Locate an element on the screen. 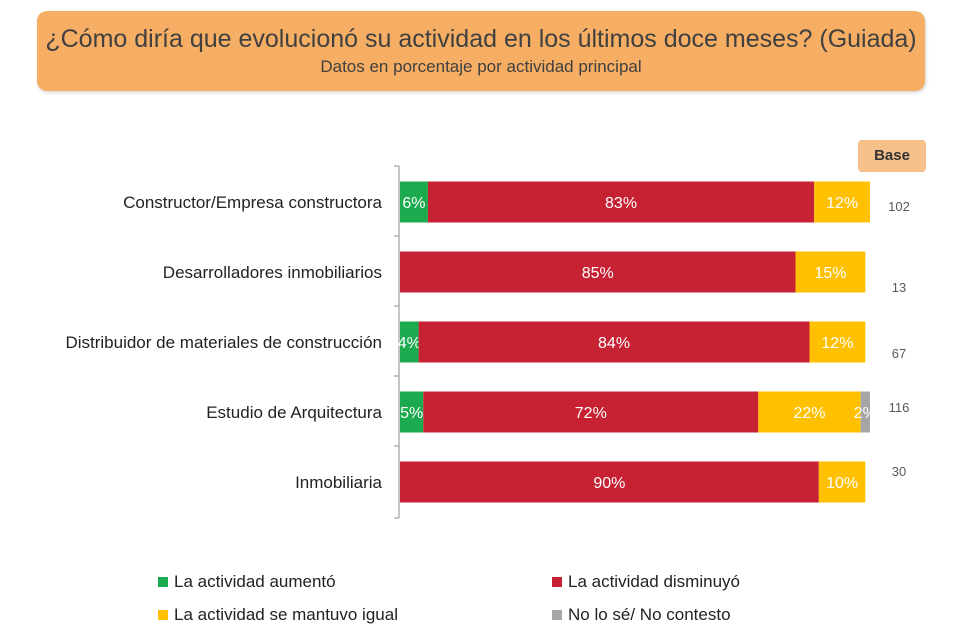 The height and width of the screenshot is (641, 960). data-label: 10% is located at coordinates (842, 483).